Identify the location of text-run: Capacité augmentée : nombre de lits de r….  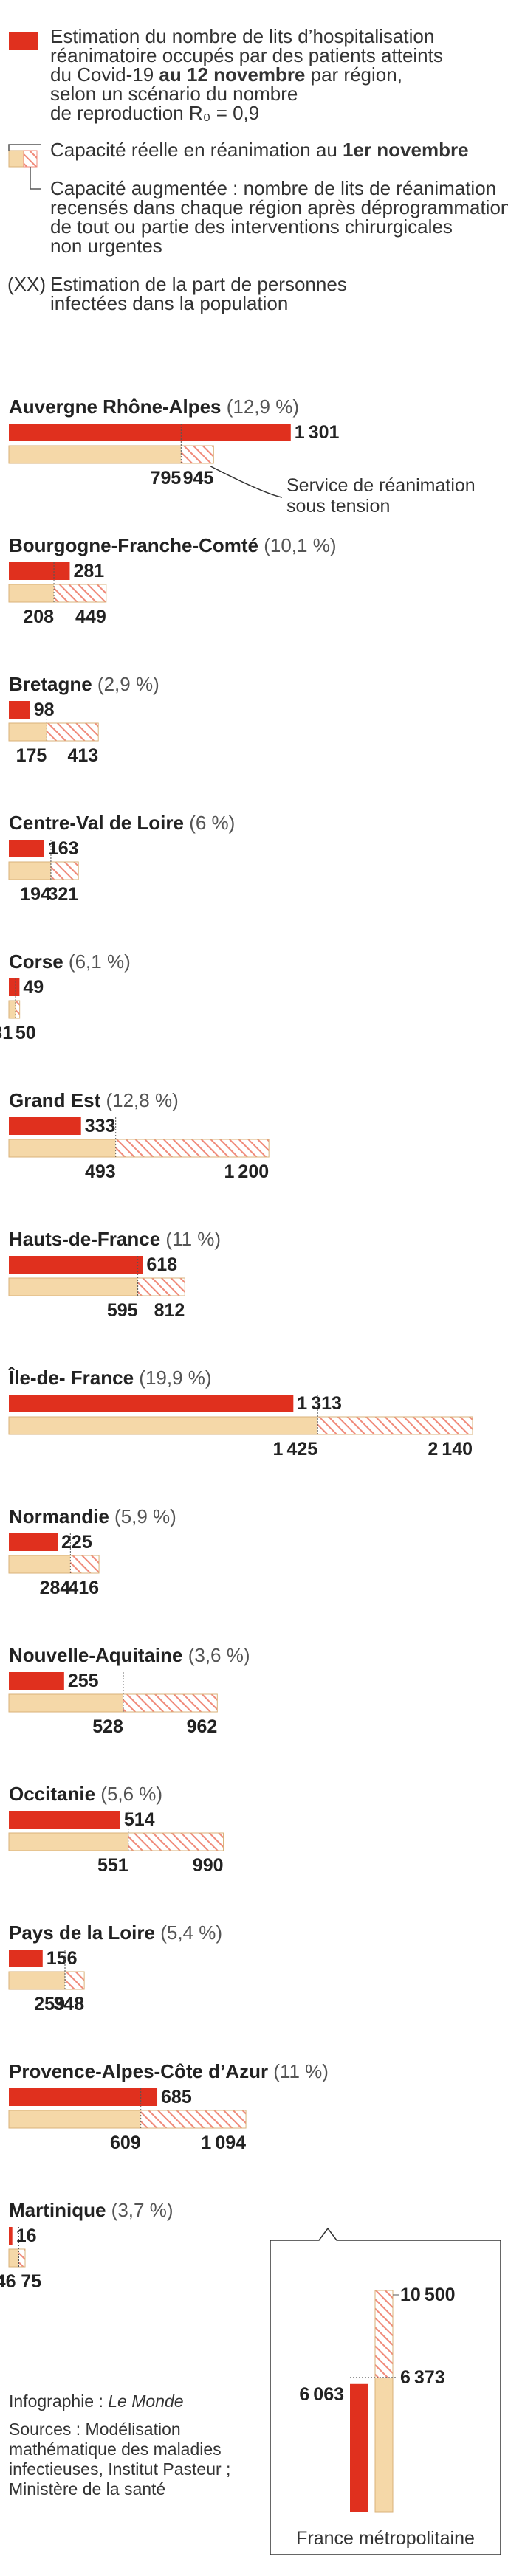
(273, 188).